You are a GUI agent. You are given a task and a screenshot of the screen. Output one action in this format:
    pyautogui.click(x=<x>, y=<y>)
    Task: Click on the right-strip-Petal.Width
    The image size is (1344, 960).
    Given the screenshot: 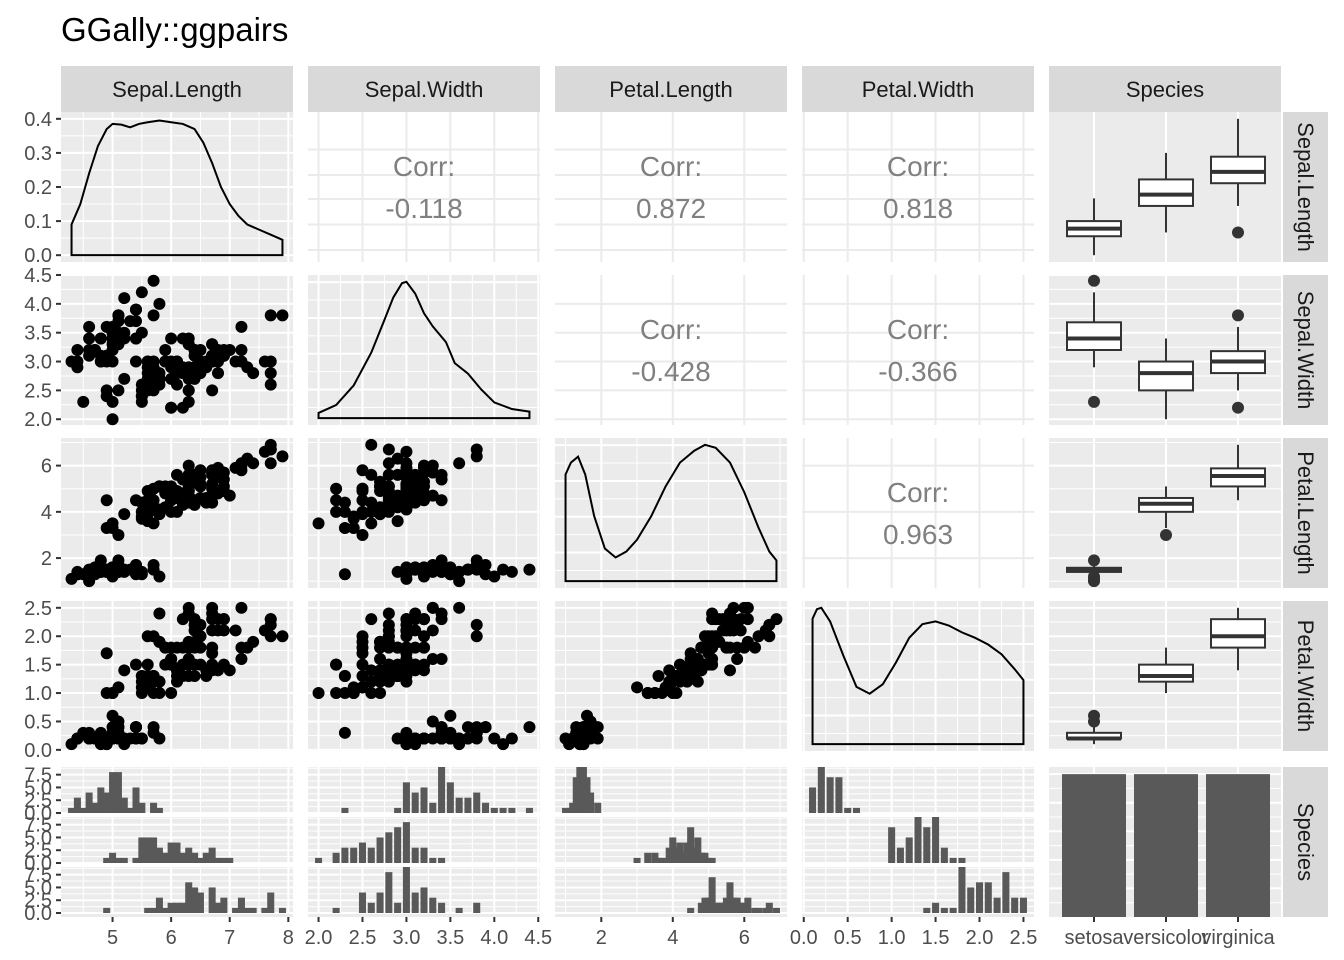 What is the action you would take?
    pyautogui.click(x=1305, y=676)
    